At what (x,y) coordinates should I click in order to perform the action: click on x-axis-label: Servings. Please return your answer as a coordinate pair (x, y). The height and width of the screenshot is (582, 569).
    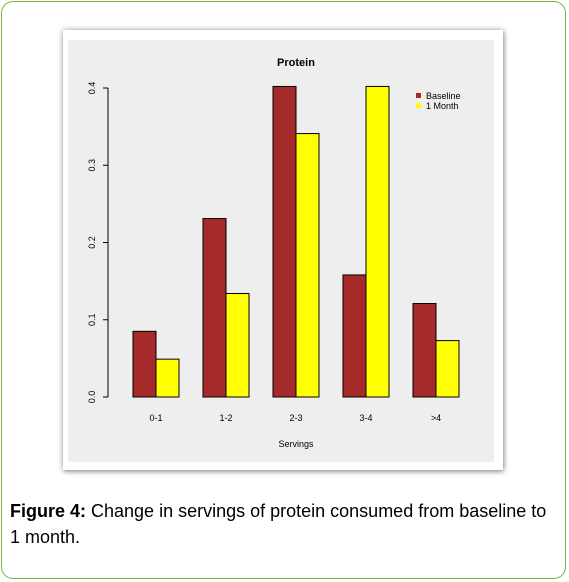
    Looking at the image, I should click on (296, 444).